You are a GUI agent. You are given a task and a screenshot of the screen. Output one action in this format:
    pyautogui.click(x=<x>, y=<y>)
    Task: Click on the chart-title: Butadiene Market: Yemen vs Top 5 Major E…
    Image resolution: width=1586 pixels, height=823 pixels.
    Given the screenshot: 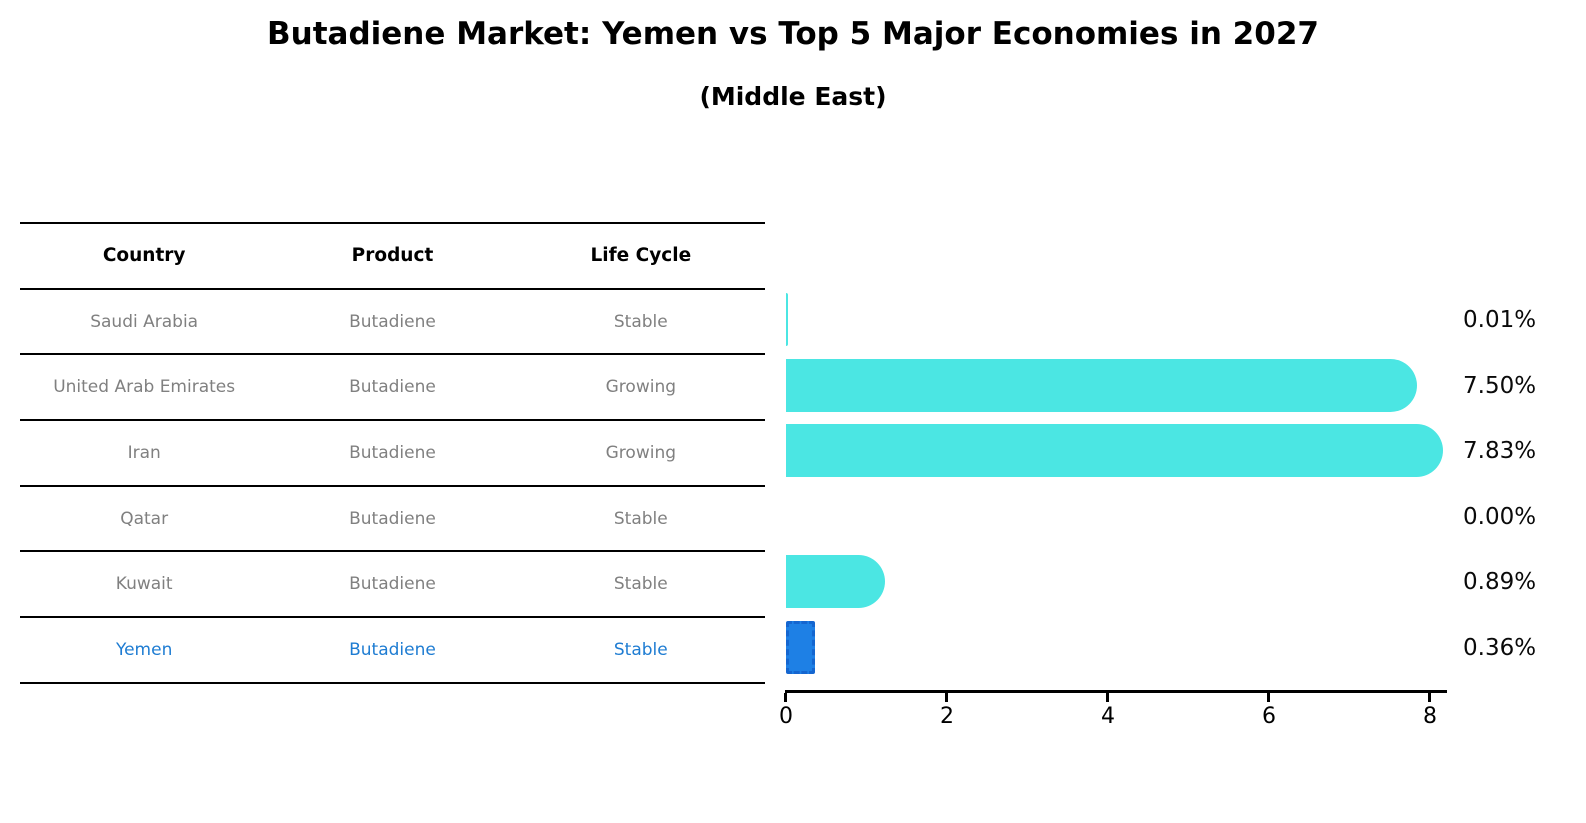 What is the action you would take?
    pyautogui.click(x=793, y=34)
    